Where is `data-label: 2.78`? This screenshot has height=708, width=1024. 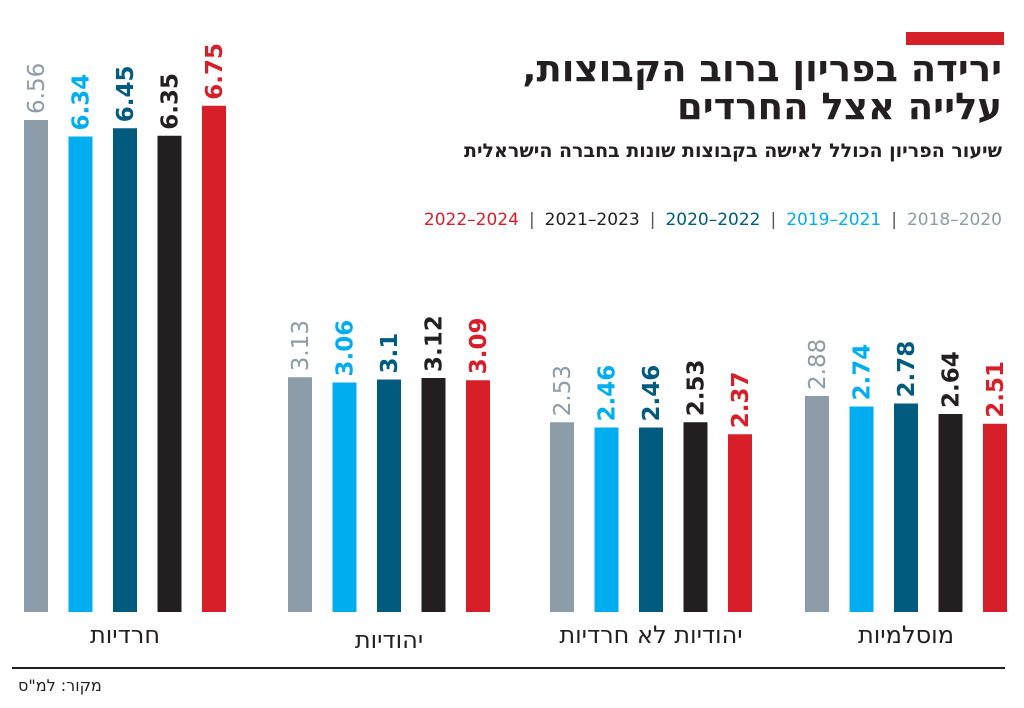
data-label: 2.78 is located at coordinates (907, 369).